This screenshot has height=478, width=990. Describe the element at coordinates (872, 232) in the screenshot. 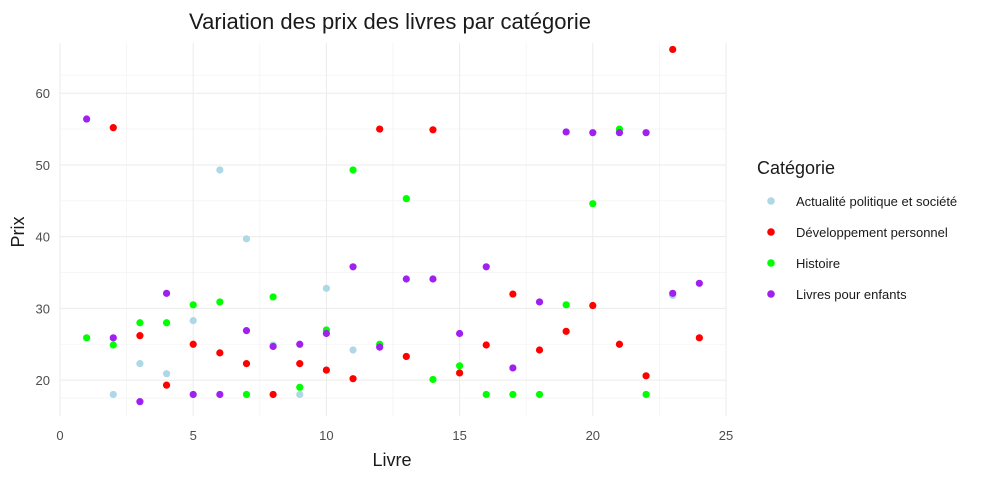

I see `legend-label: Développement personnel` at that location.